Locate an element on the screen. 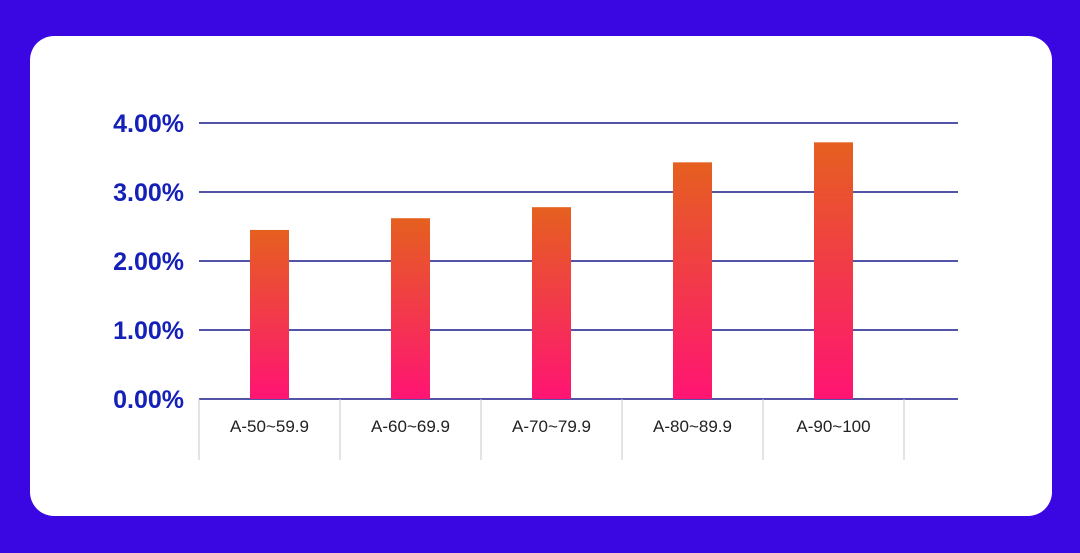 Image resolution: width=1080 pixels, height=553 pixels. x-tick-label: A-70~79.9 is located at coordinates (551, 426).